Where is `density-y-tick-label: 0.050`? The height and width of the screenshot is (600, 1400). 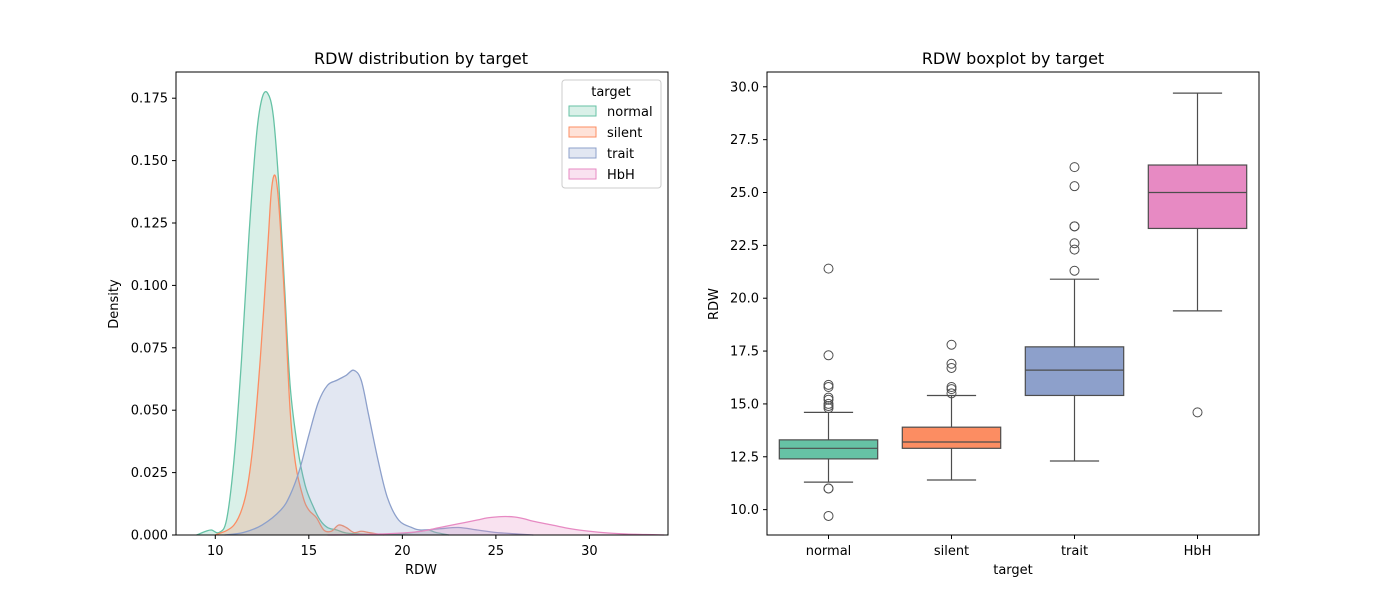 density-y-tick-label: 0.050 is located at coordinates (149, 411).